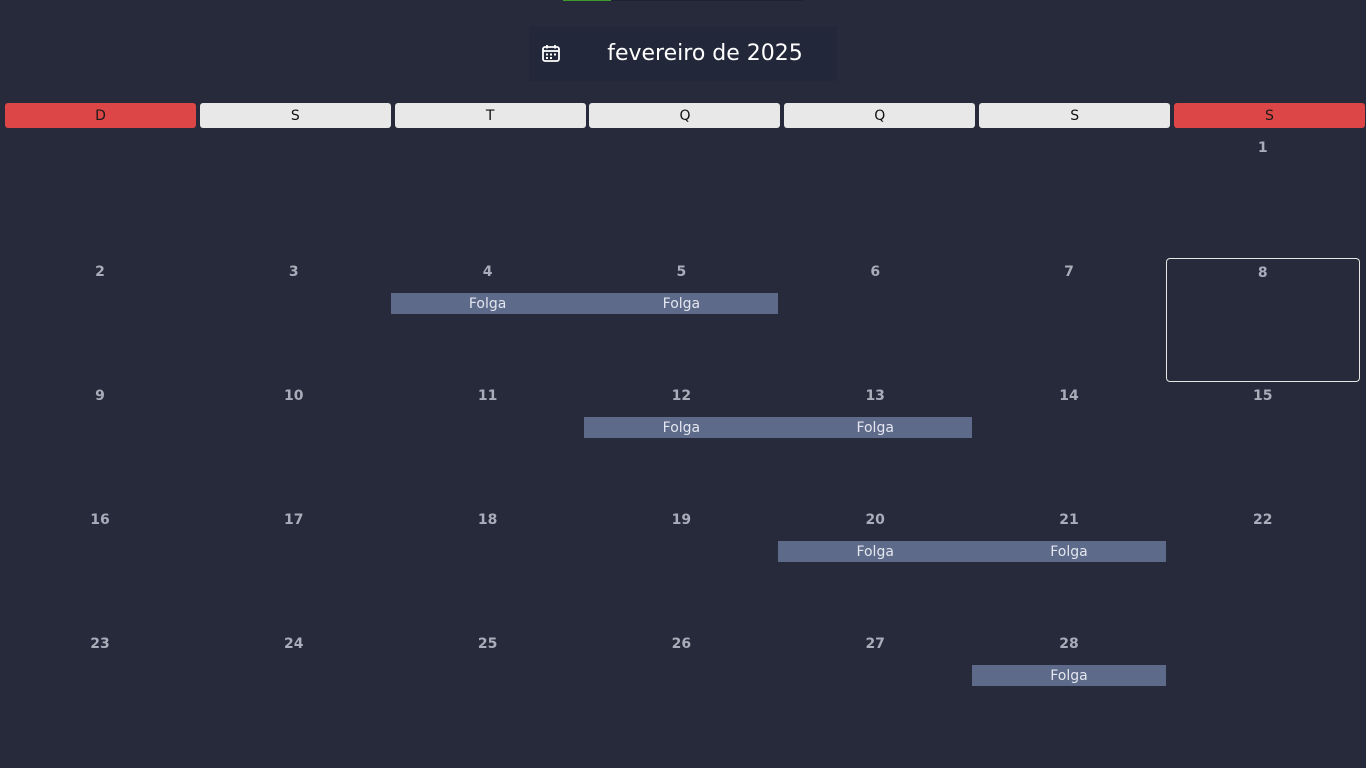 The image size is (1366, 768). Describe the element at coordinates (294, 644) in the screenshot. I see `day-number: 24` at that location.